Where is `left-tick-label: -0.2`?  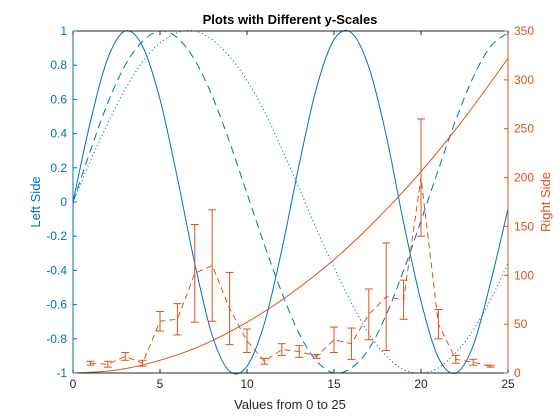
left-tick-label: -0.2 is located at coordinates (56, 236).